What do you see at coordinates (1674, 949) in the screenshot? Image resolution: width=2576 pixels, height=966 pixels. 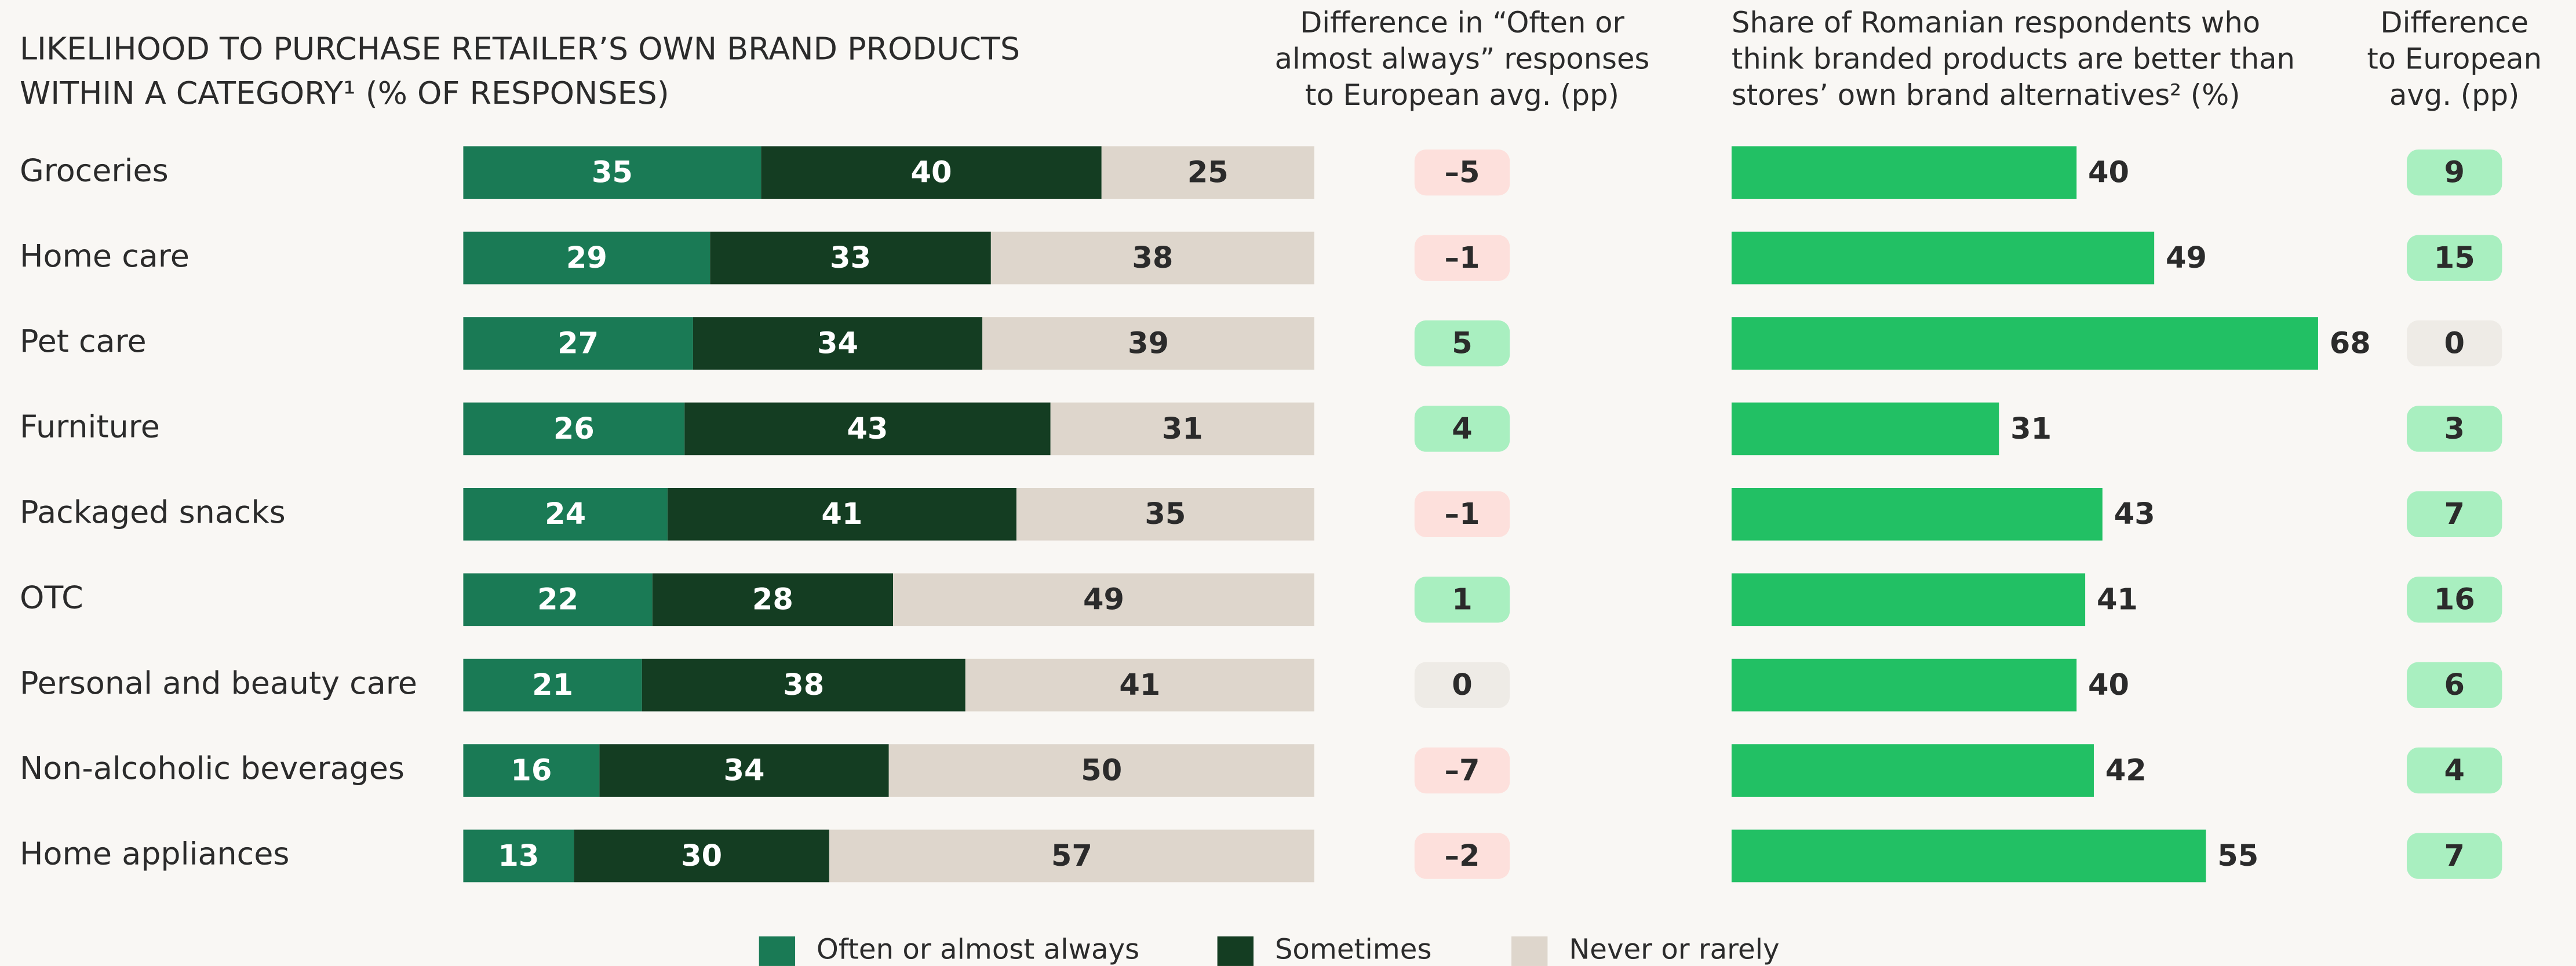 I see `legend-label: Never or rarely` at bounding box center [1674, 949].